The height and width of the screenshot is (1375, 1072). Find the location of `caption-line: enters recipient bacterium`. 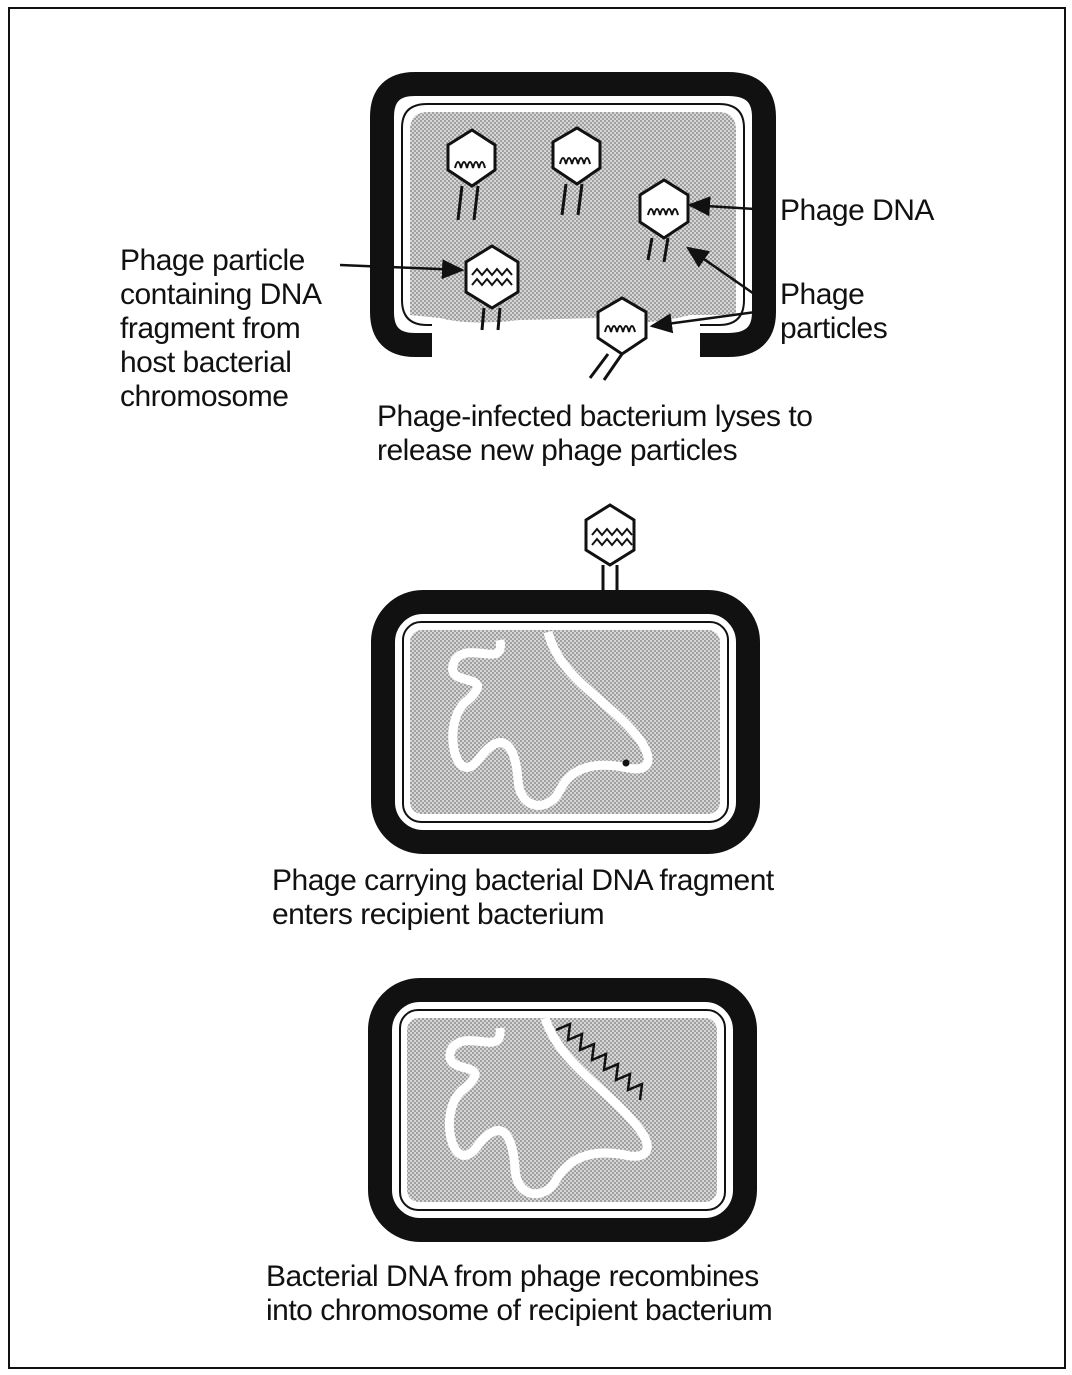

caption-line: enters recipient bacterium is located at coordinates (438, 914).